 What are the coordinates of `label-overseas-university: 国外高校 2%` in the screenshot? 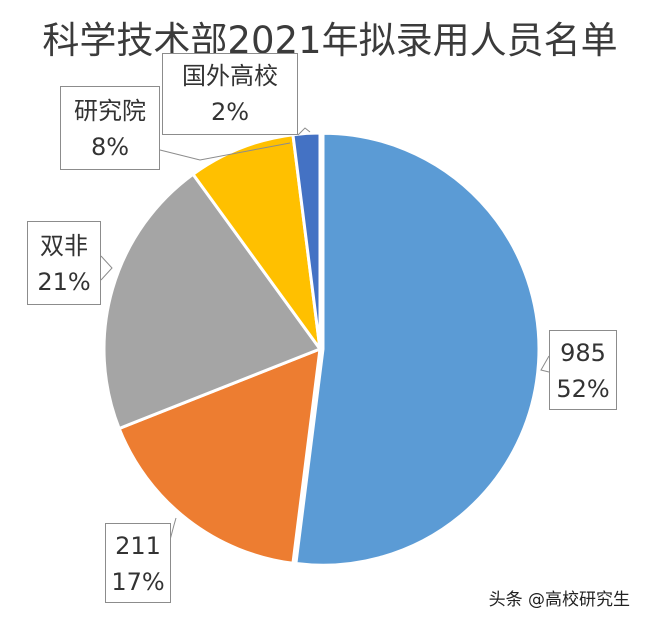 It's located at (230, 94).